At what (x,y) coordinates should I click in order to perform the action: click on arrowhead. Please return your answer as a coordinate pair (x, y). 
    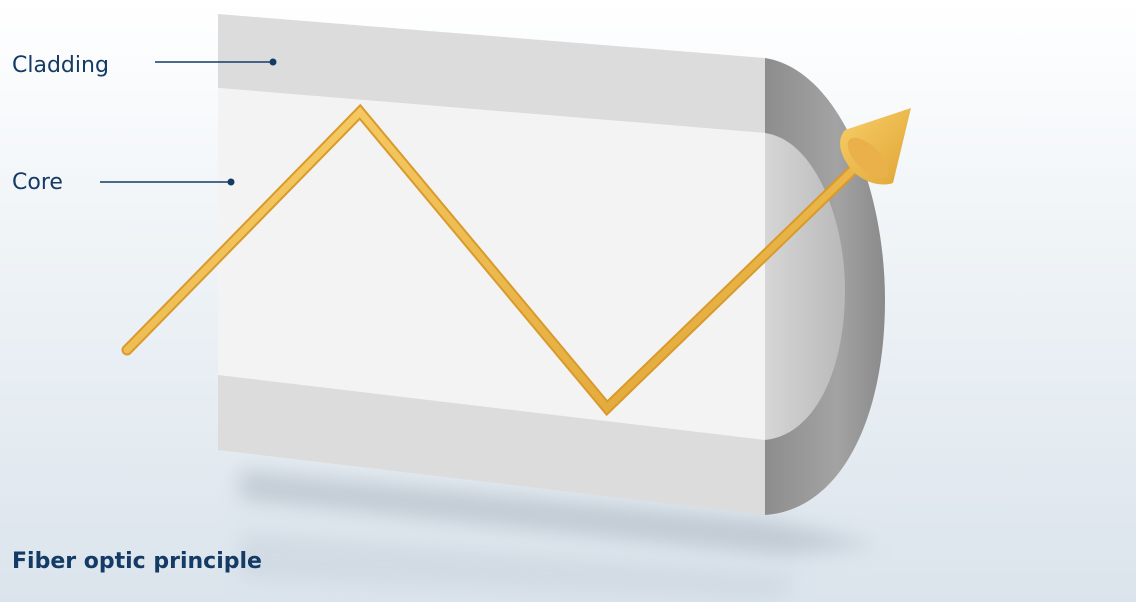
    Looking at the image, I should click on (875, 146).